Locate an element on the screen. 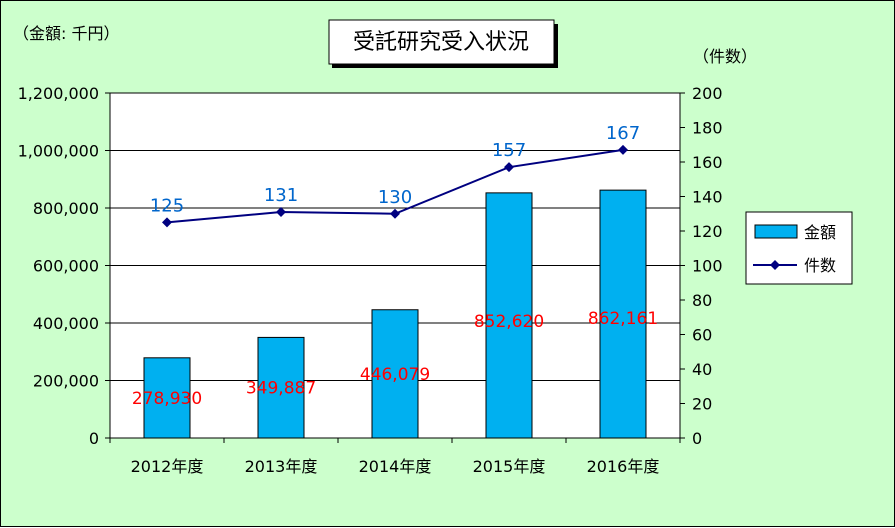 The image size is (895, 528). title-box is located at coordinates (441, 42).